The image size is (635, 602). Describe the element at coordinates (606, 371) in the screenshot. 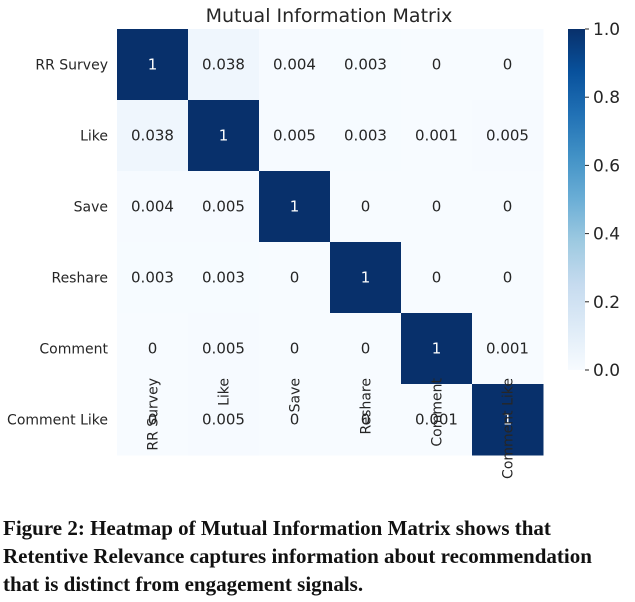

I see `colorbar-tick-label: 0.0` at that location.